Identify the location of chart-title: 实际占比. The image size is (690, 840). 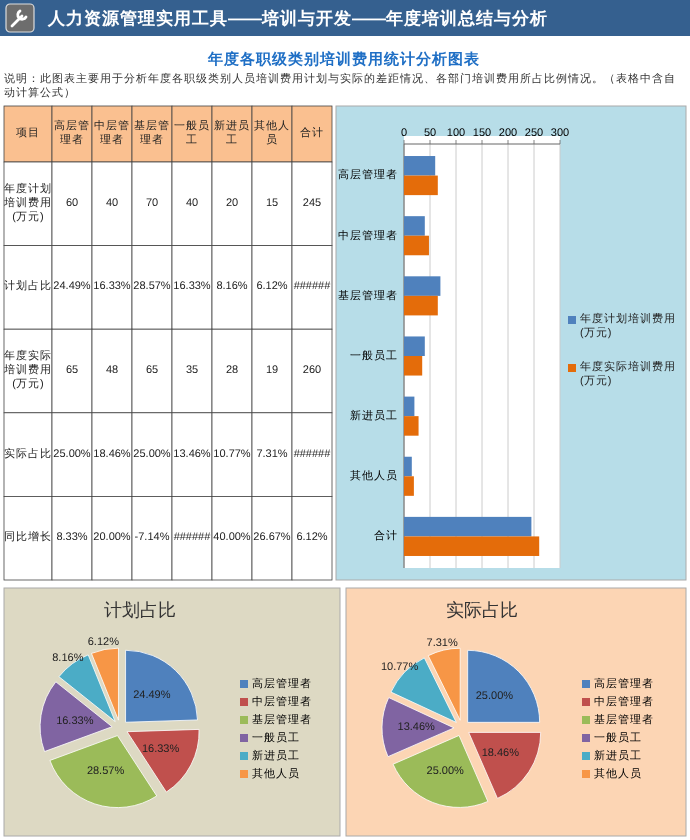
(482, 610).